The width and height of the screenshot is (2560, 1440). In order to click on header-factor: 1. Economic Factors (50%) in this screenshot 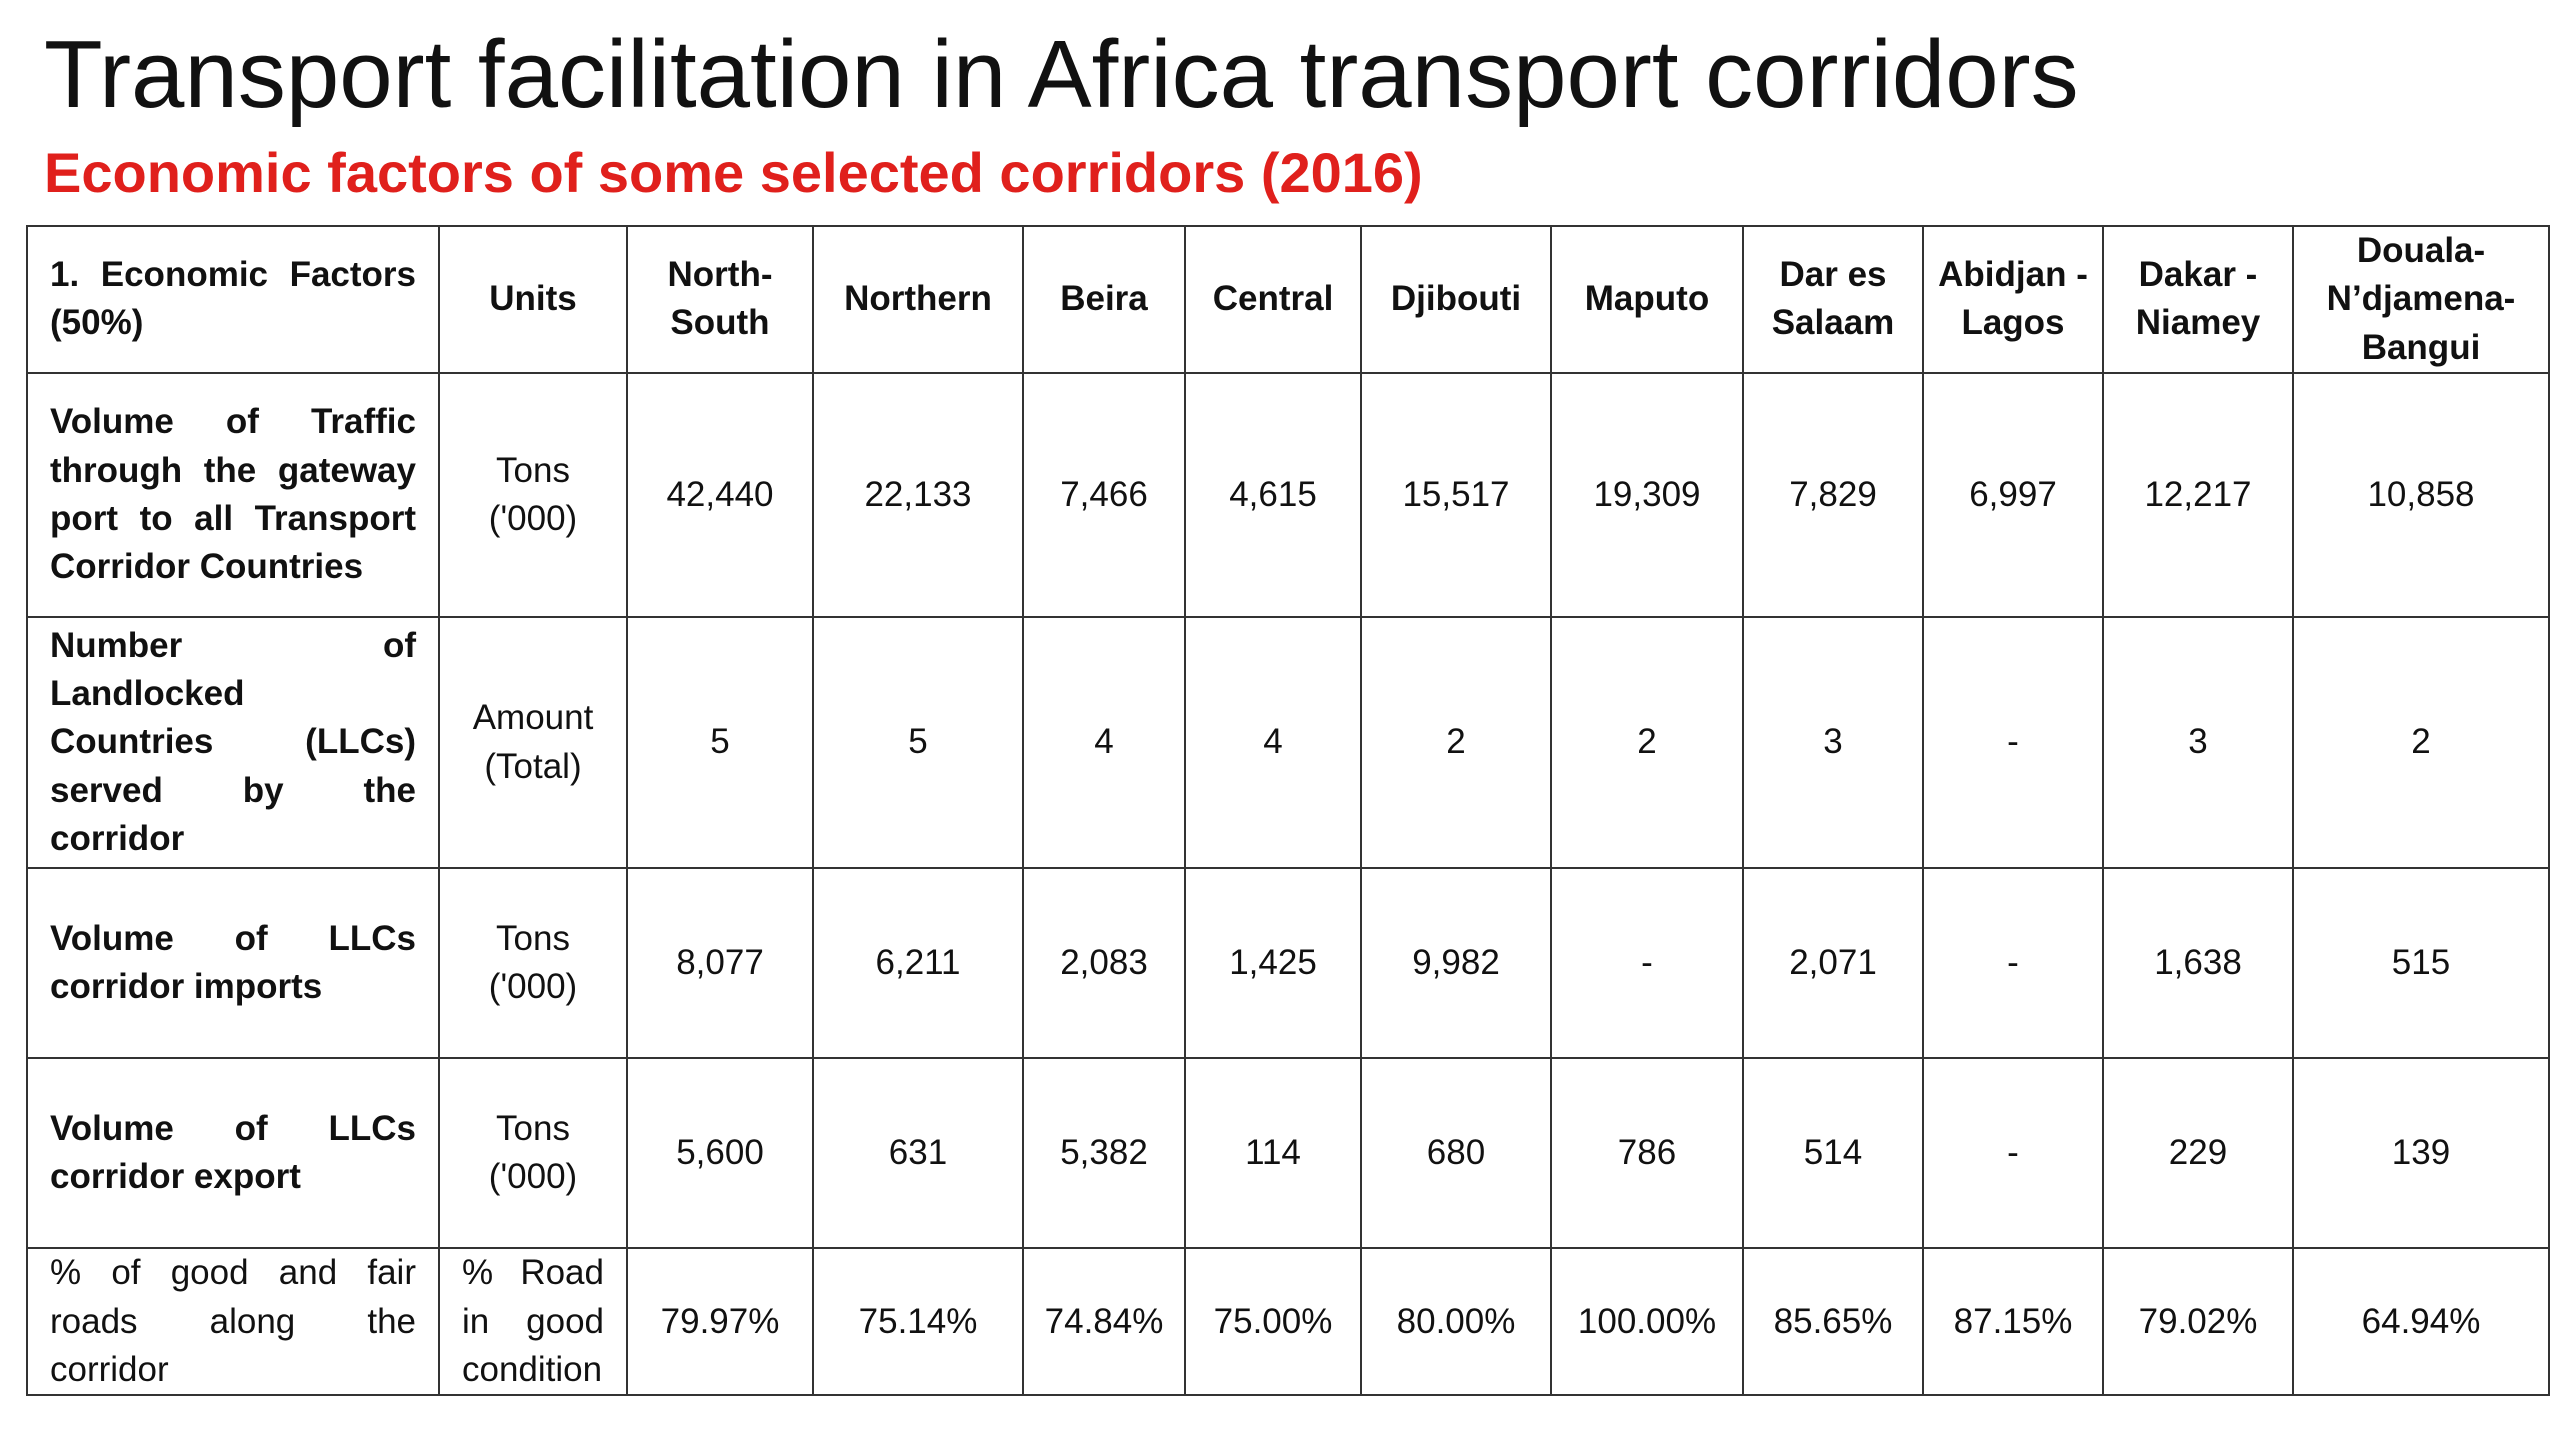, I will do `click(233, 299)`.